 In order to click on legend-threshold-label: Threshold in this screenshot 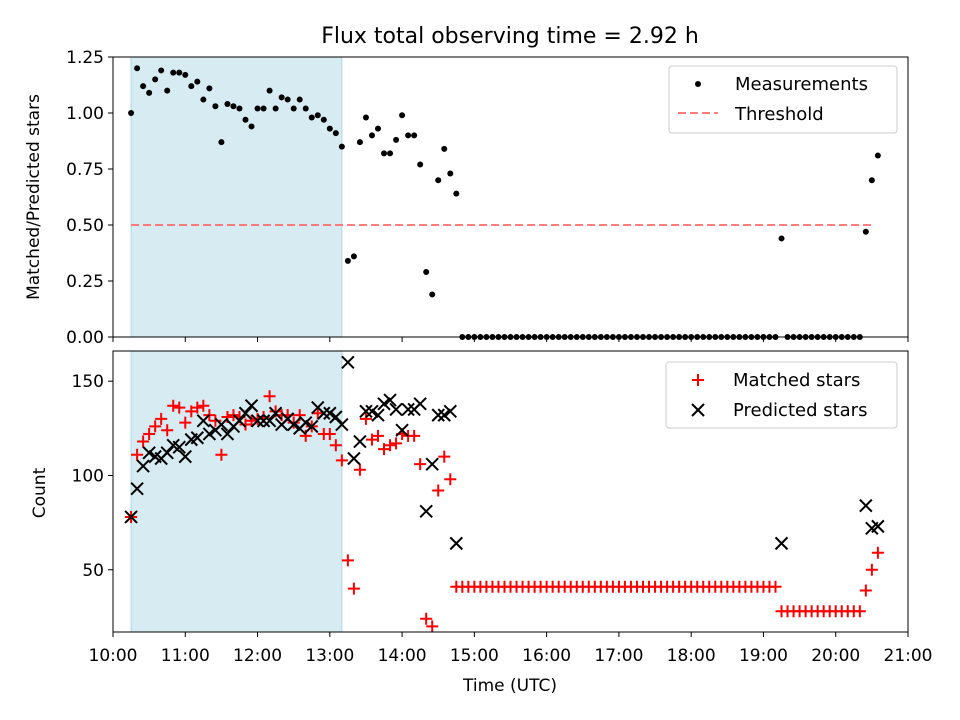, I will do `click(779, 114)`.